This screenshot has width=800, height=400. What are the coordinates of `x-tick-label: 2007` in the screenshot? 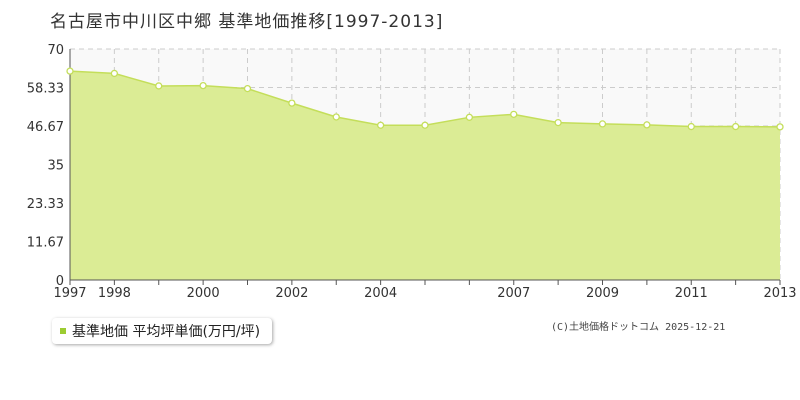 It's located at (513, 293).